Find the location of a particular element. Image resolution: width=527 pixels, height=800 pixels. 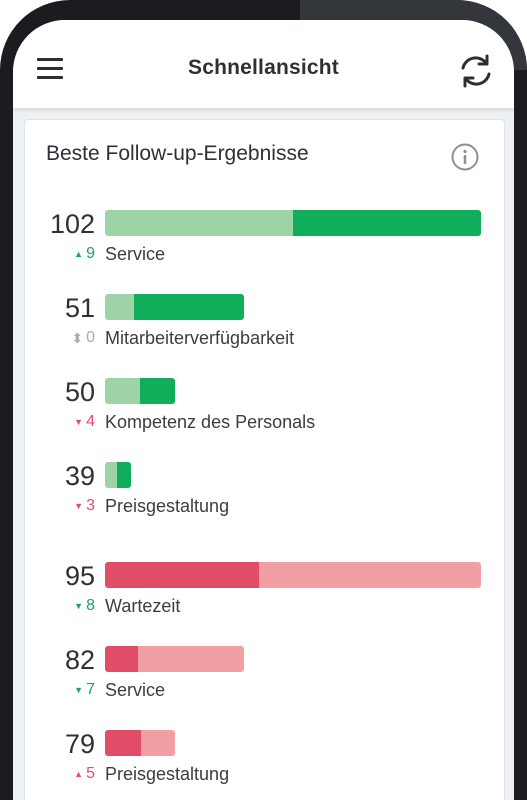

trend-delta: ⬍ 0 is located at coordinates (83, 338).